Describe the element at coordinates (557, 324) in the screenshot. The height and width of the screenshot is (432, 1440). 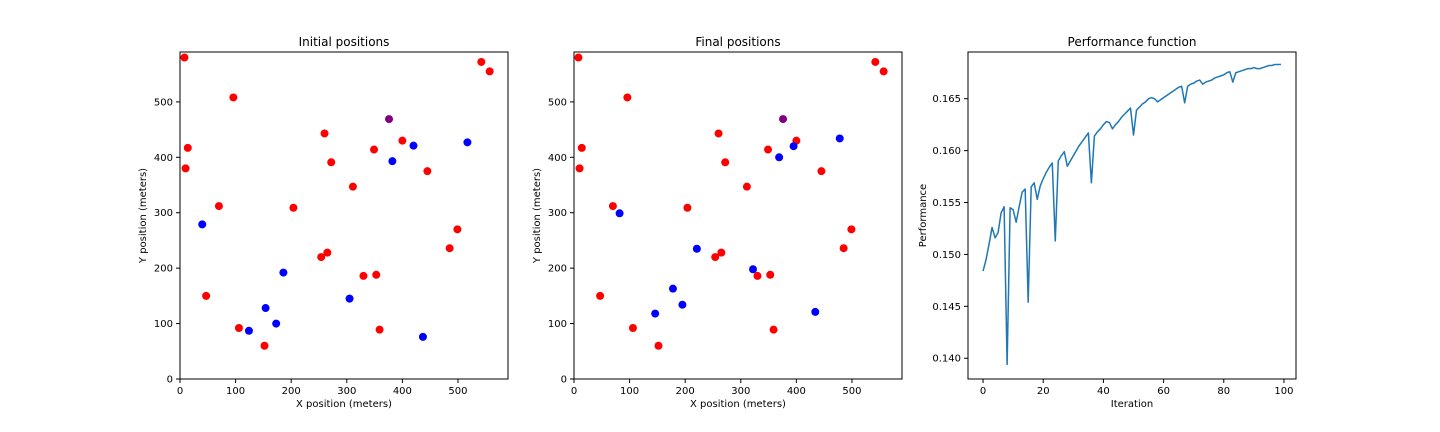
I see `y-tick-label: 100` at that location.